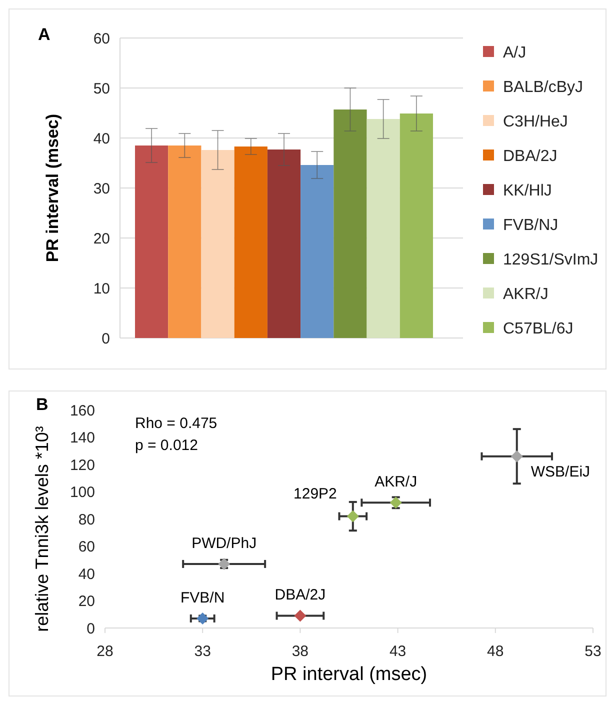 The image size is (615, 703). I want to click on series-label: 129P2, so click(315, 493).